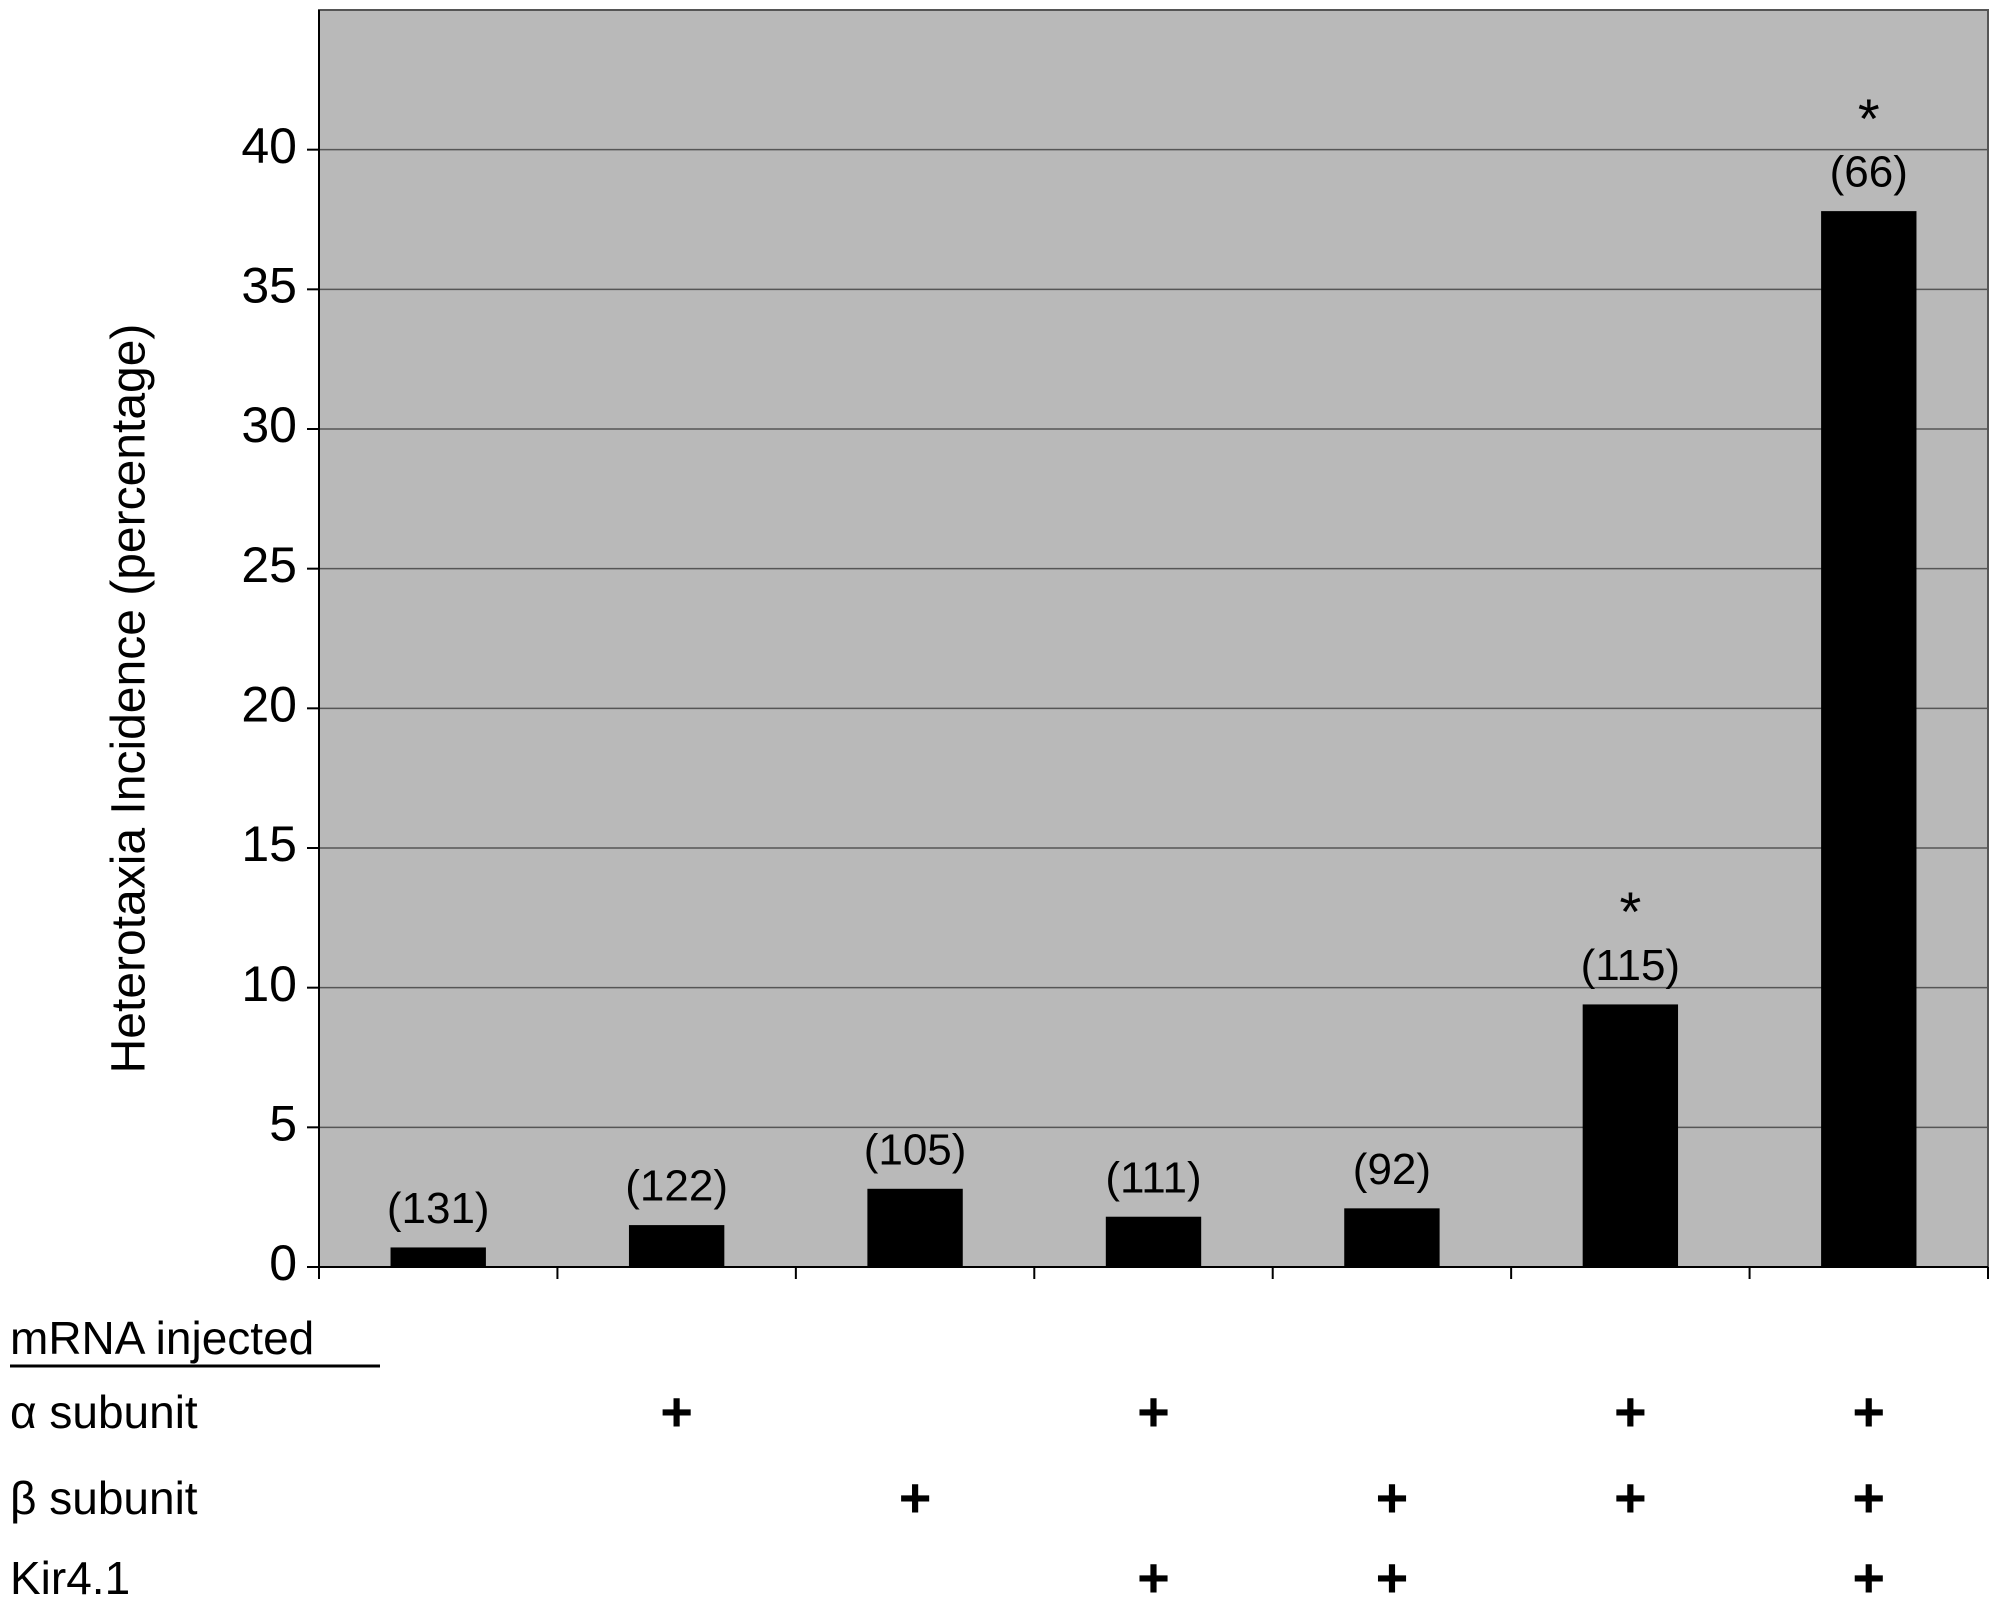 This screenshot has height=1607, width=1998. I want to click on row-label: Kir4.1, so click(70, 1578).